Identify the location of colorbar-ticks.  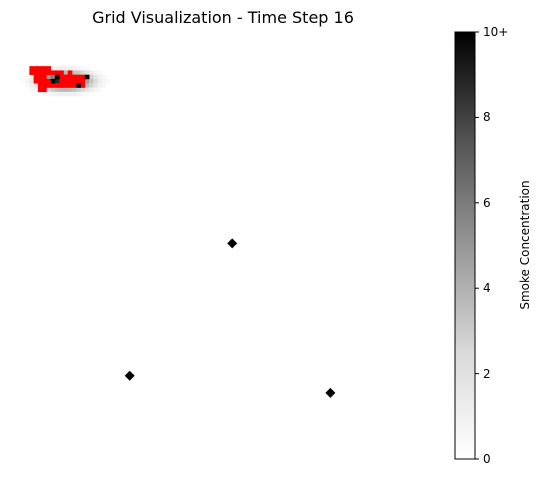
(477, 245).